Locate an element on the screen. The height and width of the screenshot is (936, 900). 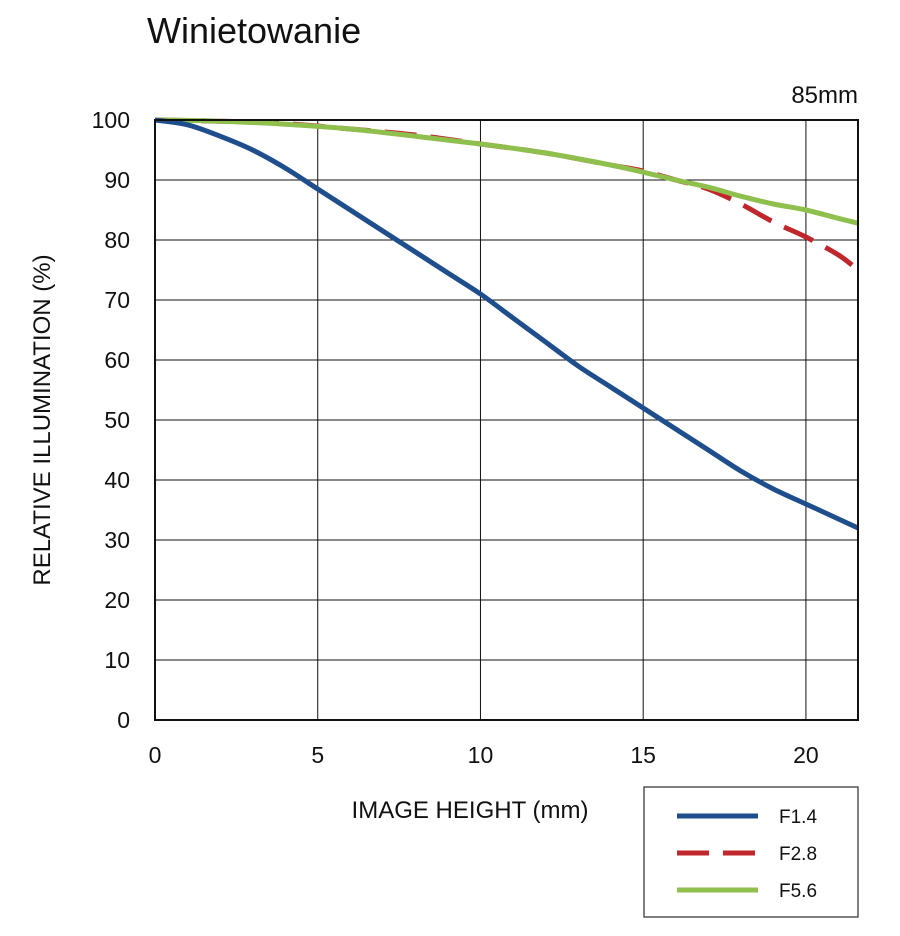
legend: F1.4 F2.8 F5.6 is located at coordinates (751, 852).